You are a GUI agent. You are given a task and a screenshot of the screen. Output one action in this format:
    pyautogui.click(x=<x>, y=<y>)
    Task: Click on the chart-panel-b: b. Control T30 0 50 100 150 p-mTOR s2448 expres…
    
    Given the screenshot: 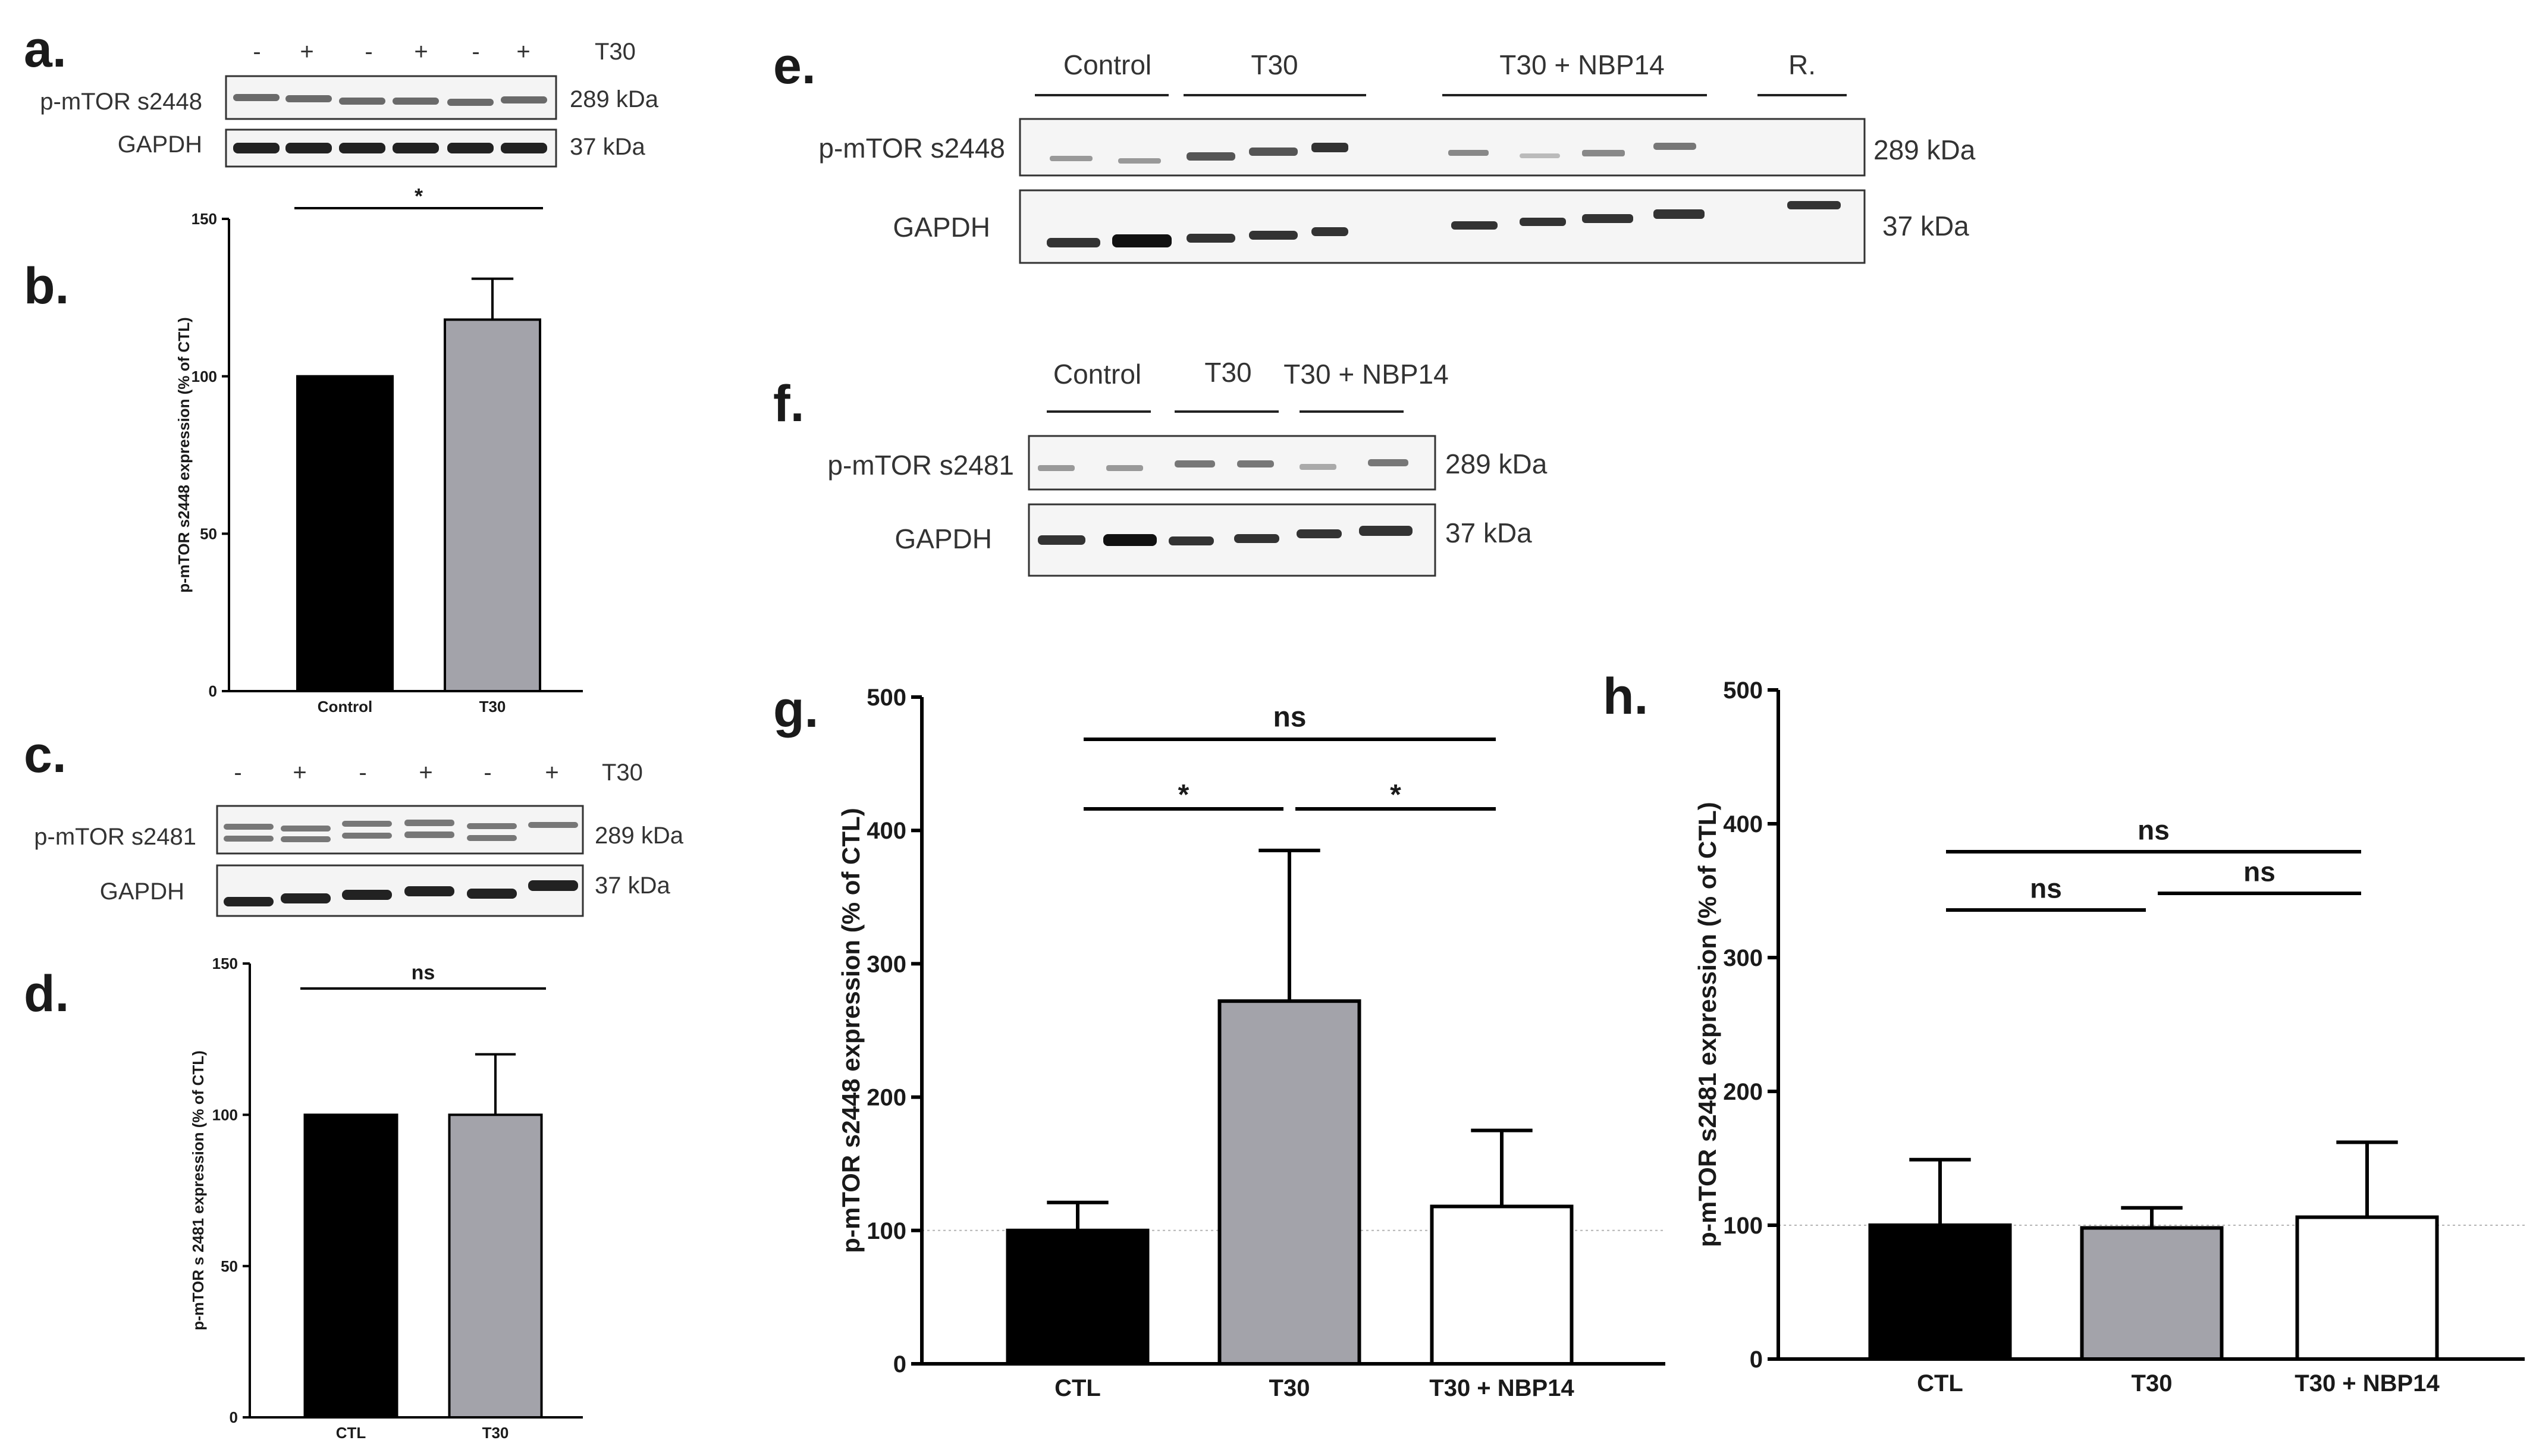 What is the action you would take?
    pyautogui.click(x=303, y=450)
    